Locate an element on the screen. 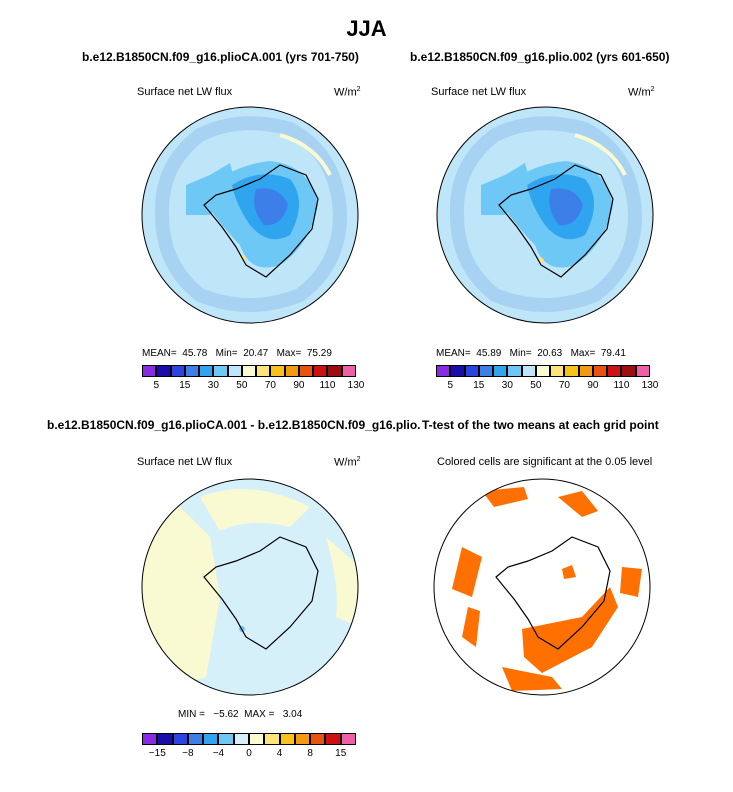 This screenshot has height=792, width=733. panel3-map is located at coordinates (250, 587).